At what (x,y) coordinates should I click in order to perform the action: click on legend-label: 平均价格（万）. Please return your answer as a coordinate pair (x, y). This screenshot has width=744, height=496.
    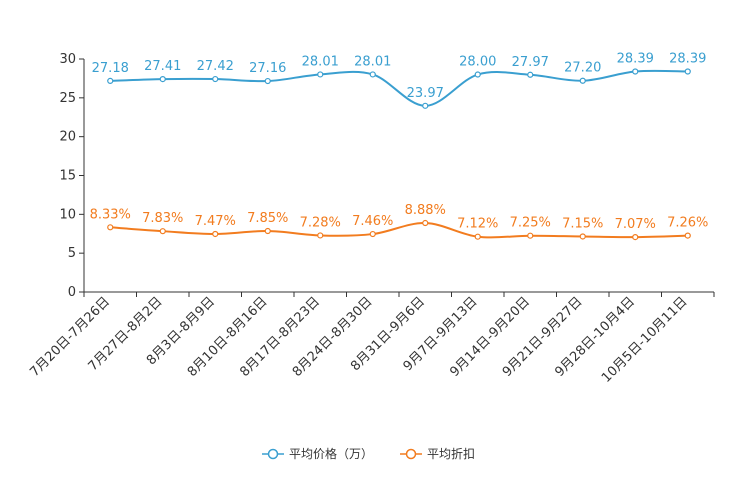
    Looking at the image, I should click on (331, 453).